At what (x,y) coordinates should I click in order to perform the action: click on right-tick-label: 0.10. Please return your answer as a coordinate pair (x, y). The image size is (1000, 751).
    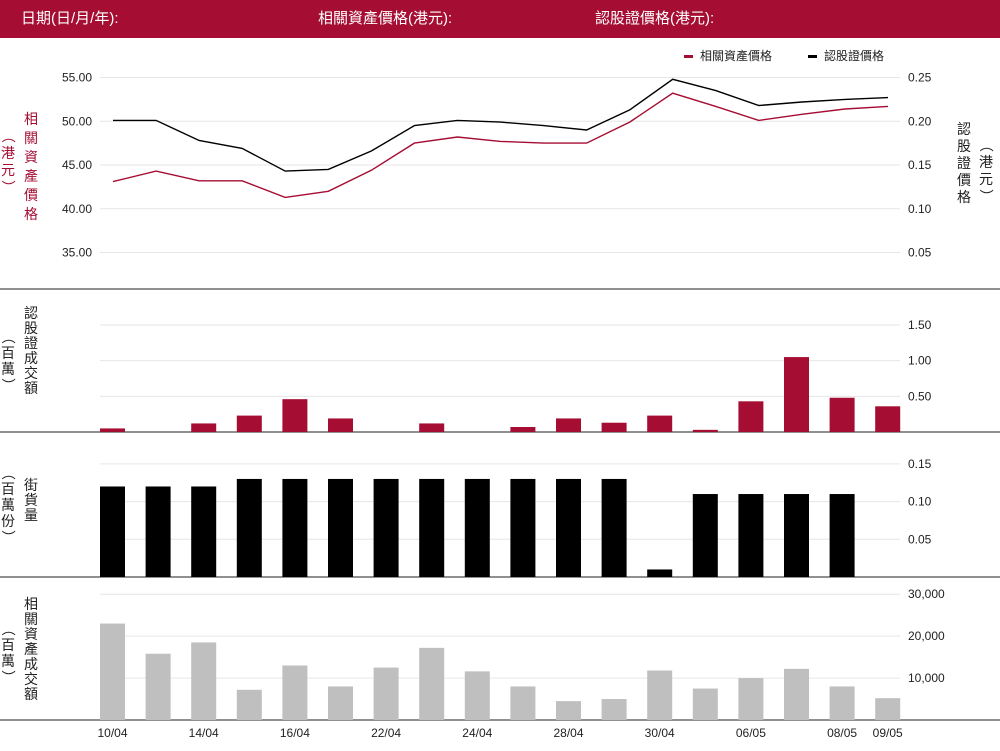
    Looking at the image, I should click on (920, 209).